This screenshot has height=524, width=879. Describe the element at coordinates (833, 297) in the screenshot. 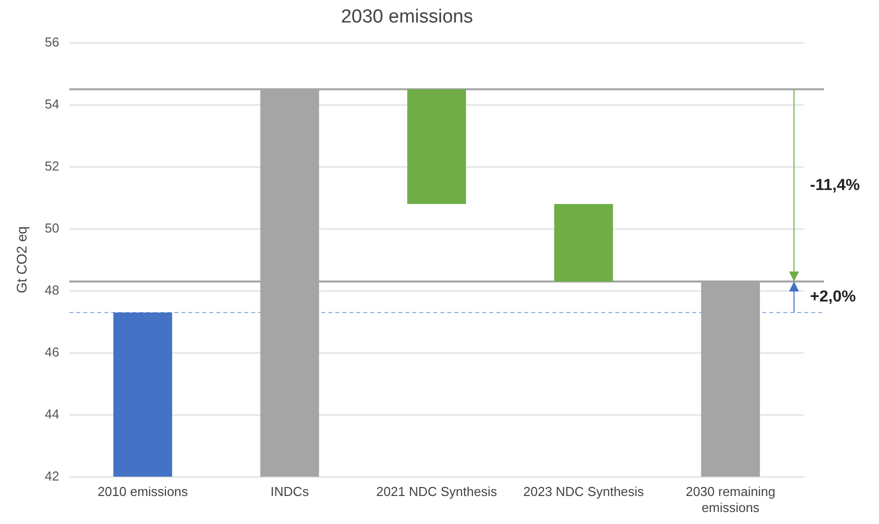

I see `text: +2,0%` at that location.